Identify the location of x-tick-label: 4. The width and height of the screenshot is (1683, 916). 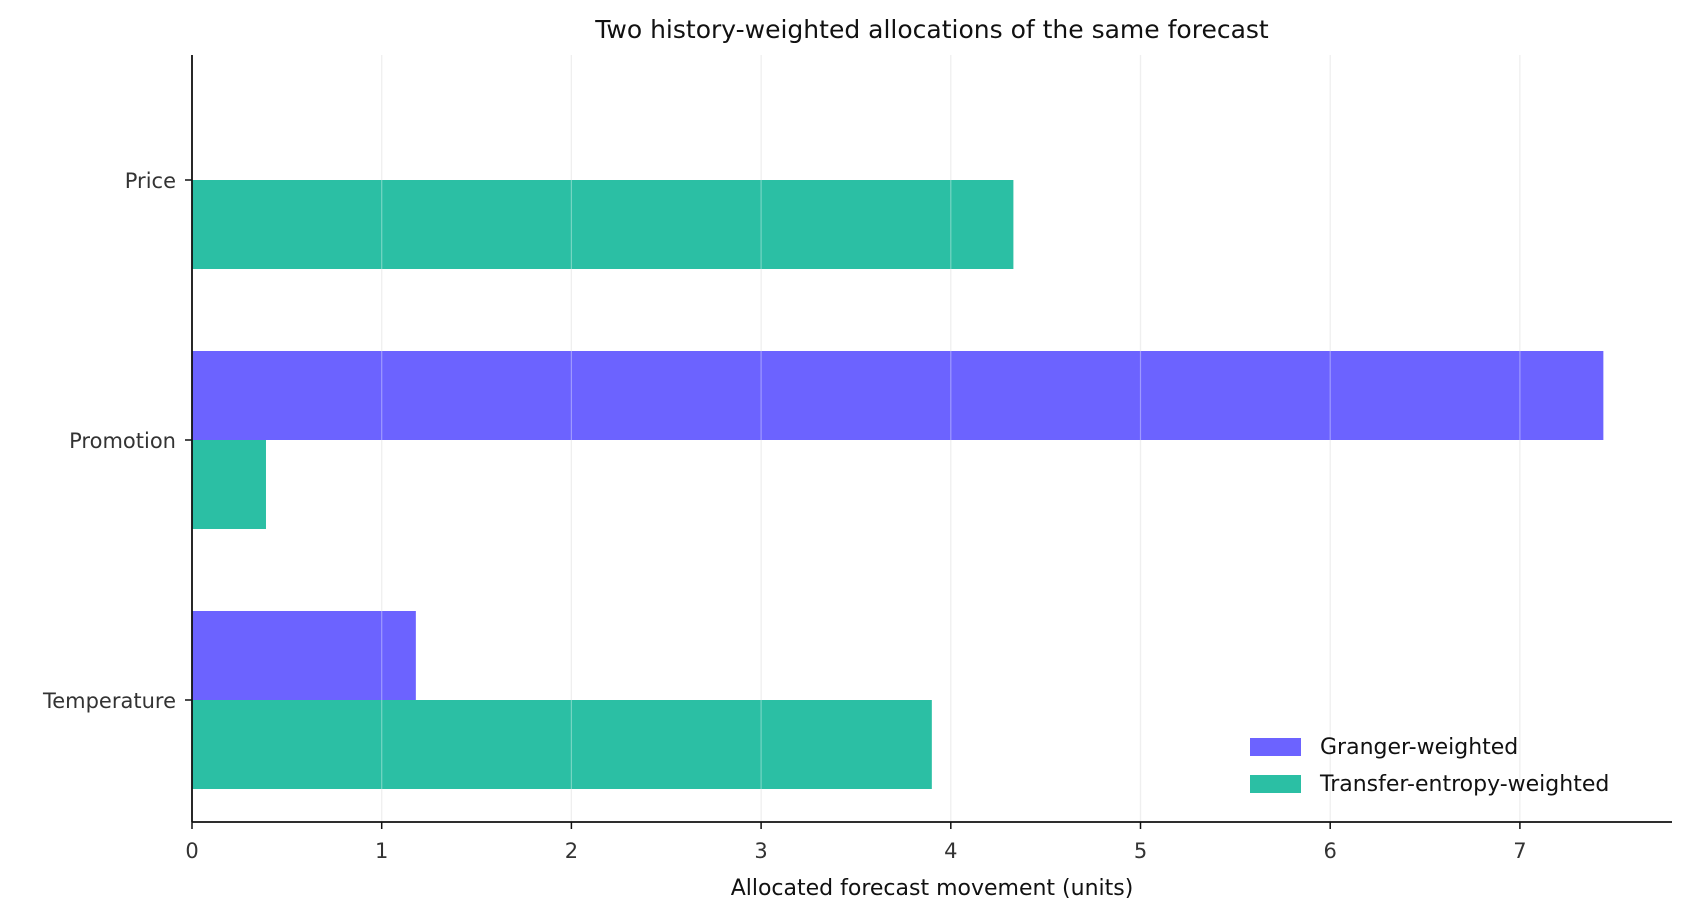
(950, 851).